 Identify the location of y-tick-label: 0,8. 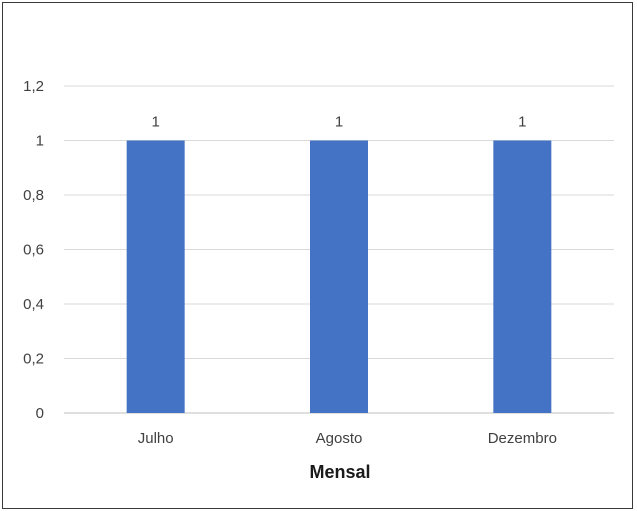
(33, 195).